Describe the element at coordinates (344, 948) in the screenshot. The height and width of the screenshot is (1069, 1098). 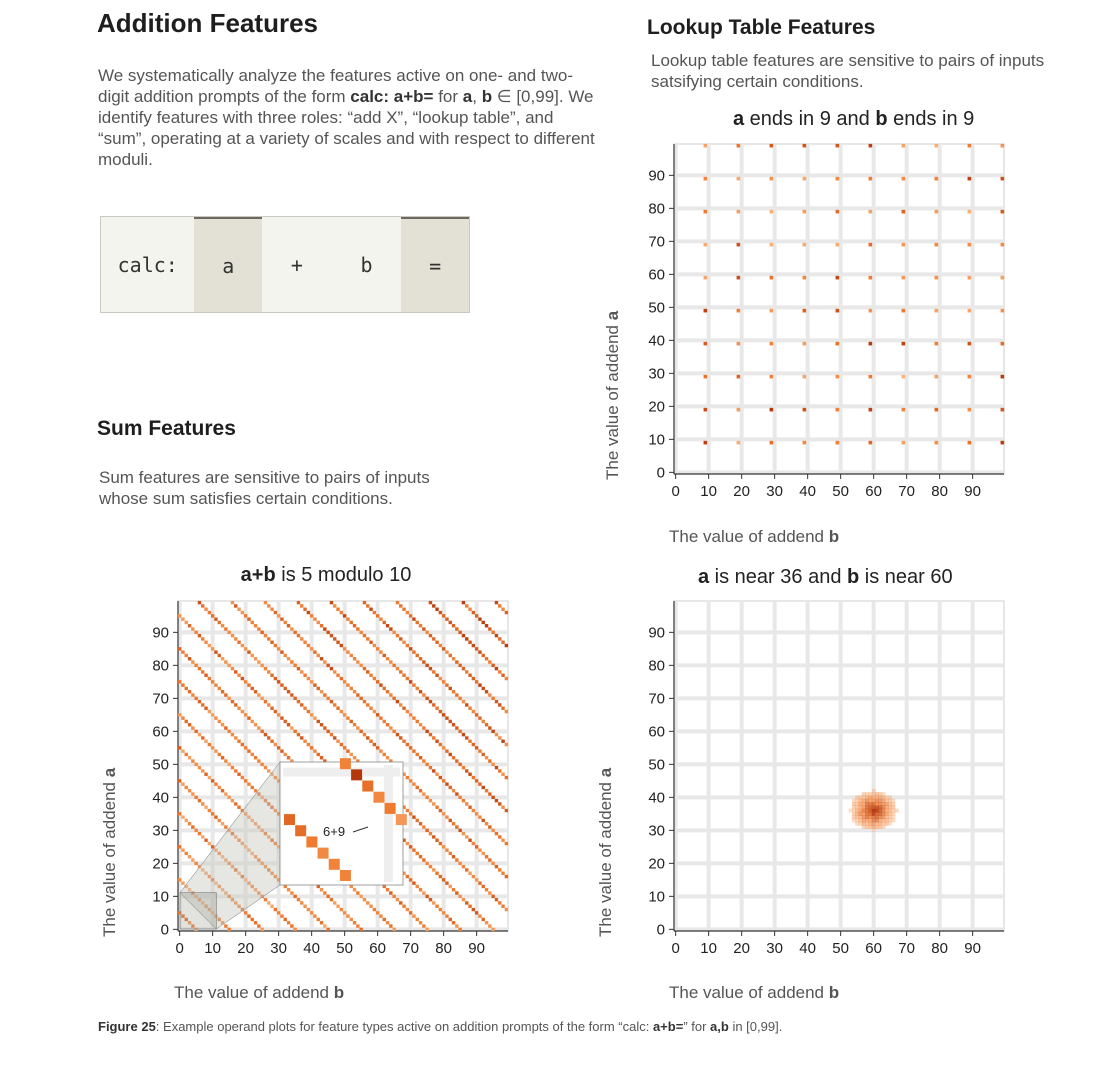
I see `sum-x-tick-label: 50` at that location.